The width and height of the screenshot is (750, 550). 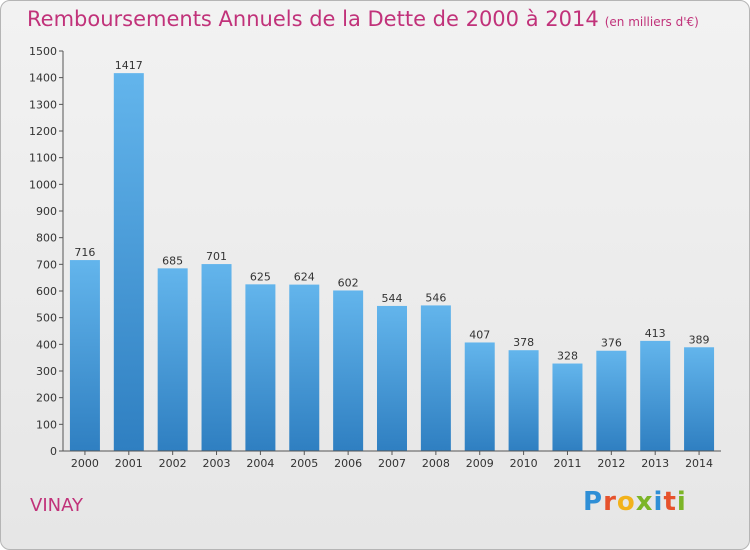 I want to click on bar-2012, so click(x=611, y=400).